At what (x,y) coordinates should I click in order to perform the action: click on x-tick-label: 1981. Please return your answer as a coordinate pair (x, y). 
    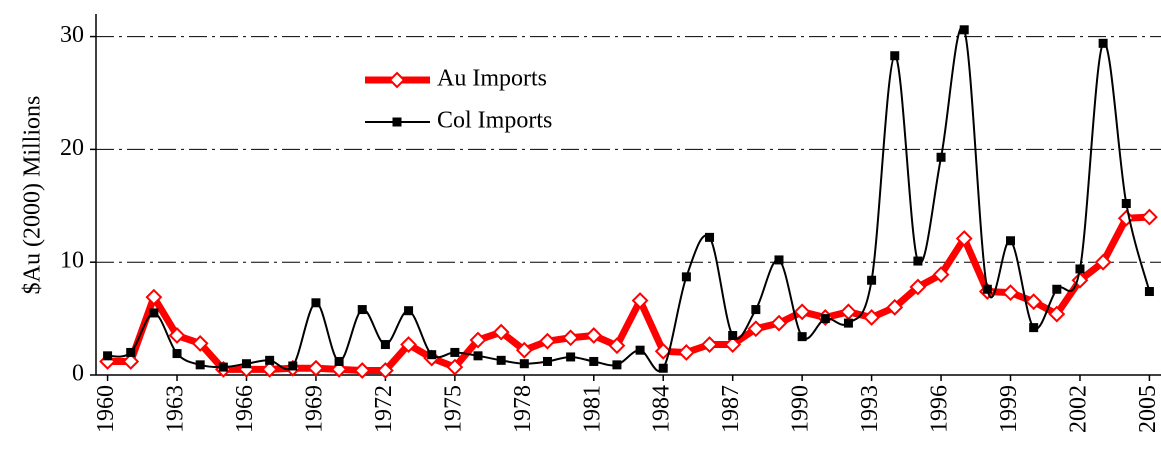
    Looking at the image, I should click on (592, 409).